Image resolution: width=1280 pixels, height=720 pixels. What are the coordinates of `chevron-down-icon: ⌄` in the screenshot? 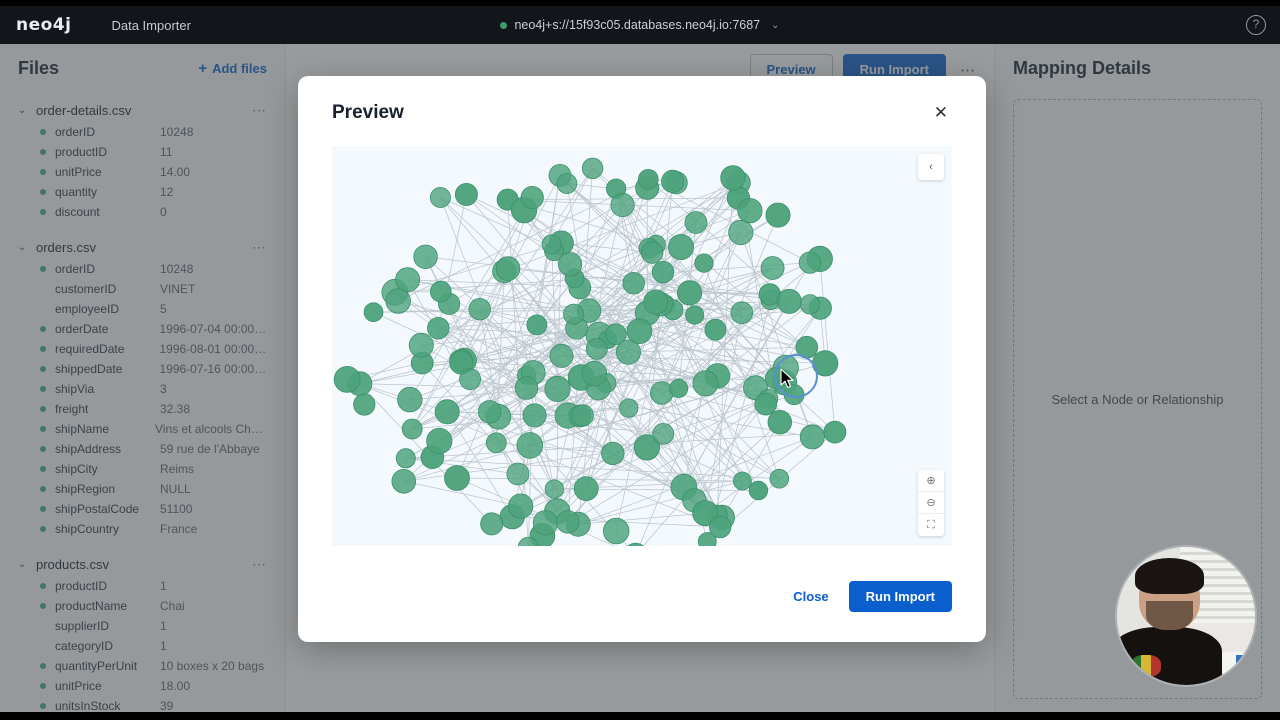 It's located at (775, 25).